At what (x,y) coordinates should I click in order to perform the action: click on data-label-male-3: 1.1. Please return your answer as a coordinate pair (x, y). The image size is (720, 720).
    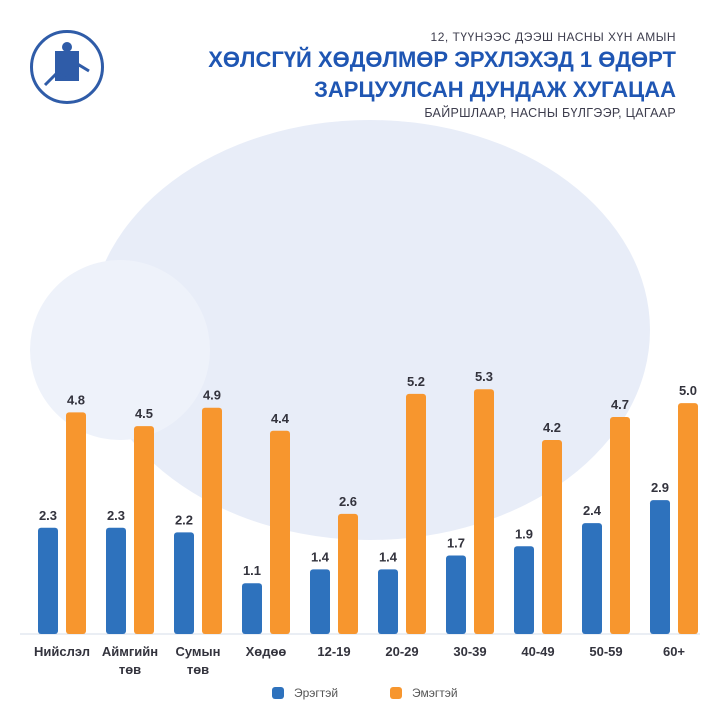
    Looking at the image, I should click on (252, 570).